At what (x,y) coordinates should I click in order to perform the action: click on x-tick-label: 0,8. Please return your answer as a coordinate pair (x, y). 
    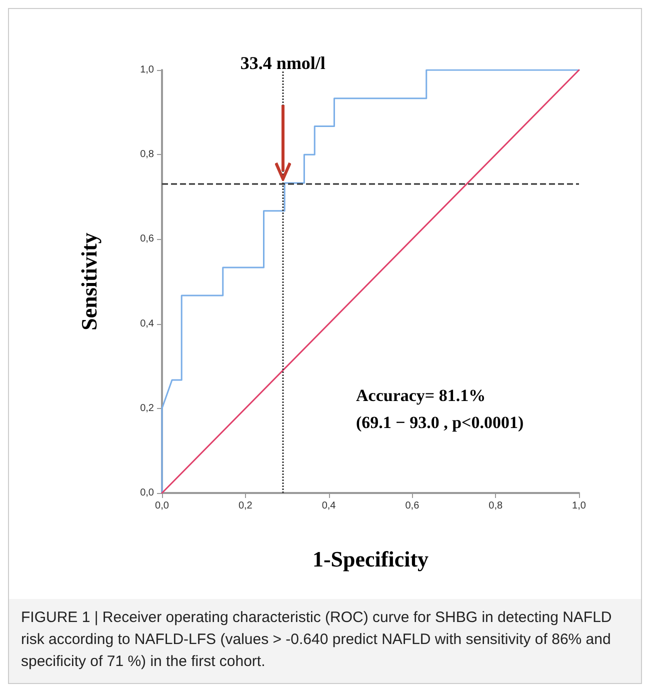
    Looking at the image, I should click on (495, 506).